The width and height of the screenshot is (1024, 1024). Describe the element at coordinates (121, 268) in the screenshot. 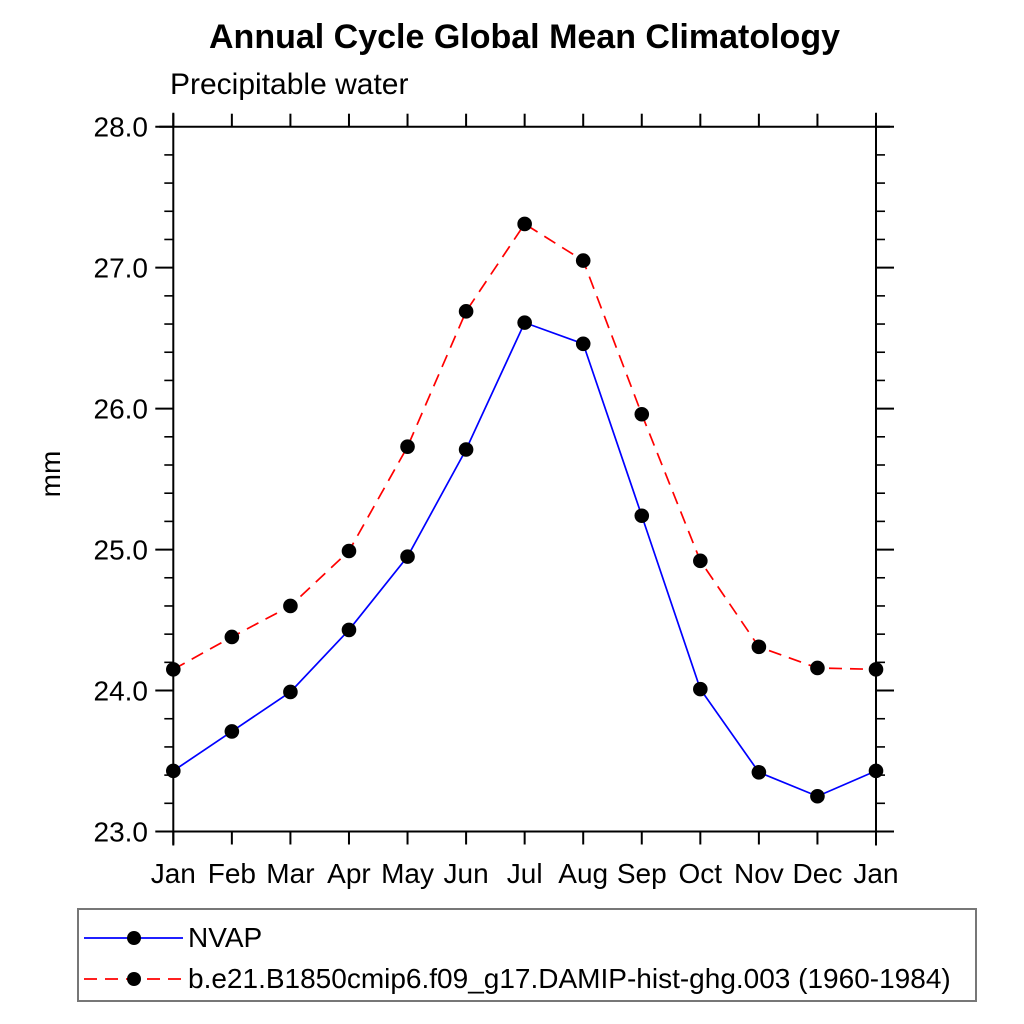

I see `y-tick-label: 27.0` at that location.